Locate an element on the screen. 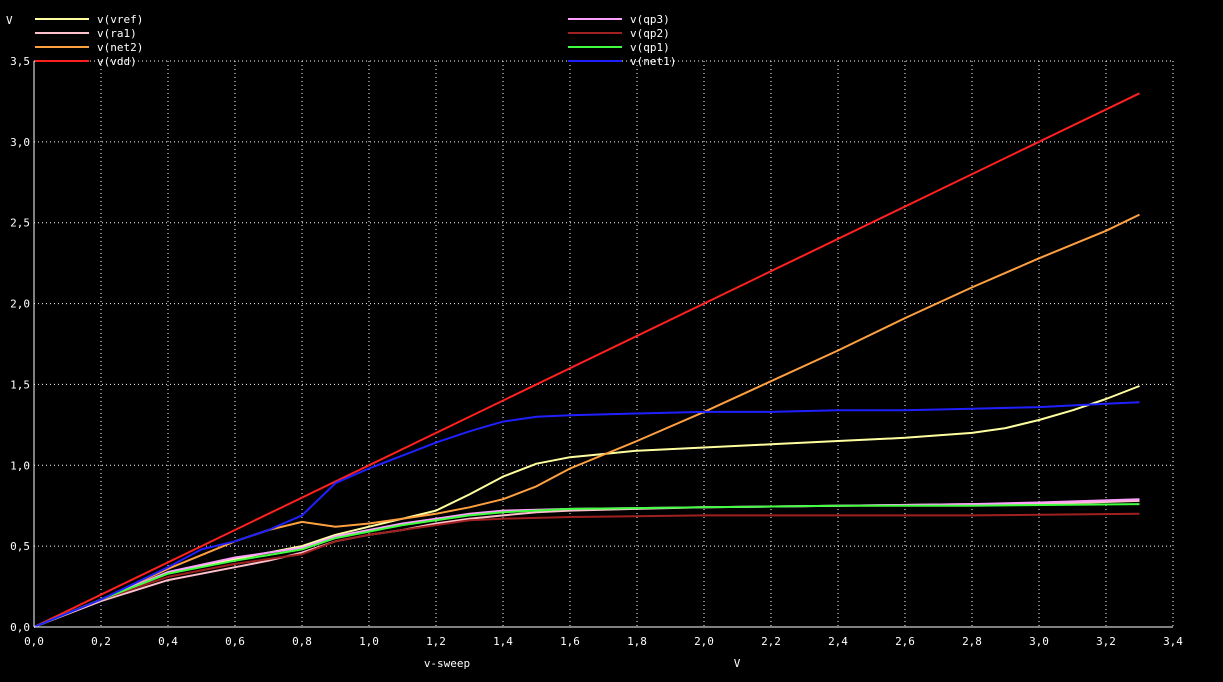 The width and height of the screenshot is (1223, 682). y-tick-label-0: 0,0 is located at coordinates (20, 627).